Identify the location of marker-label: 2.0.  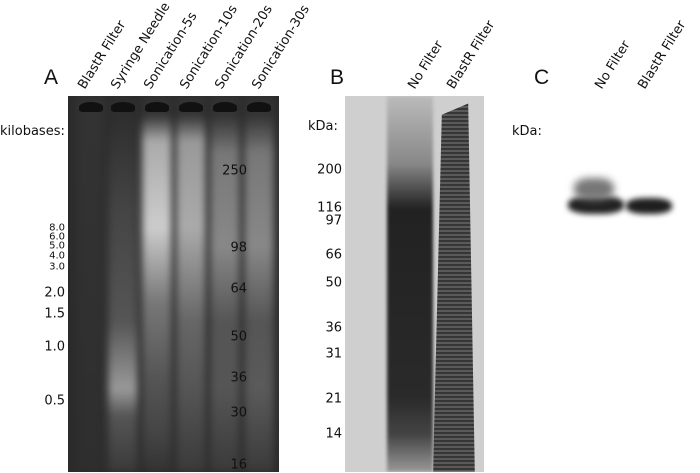
(54, 293).